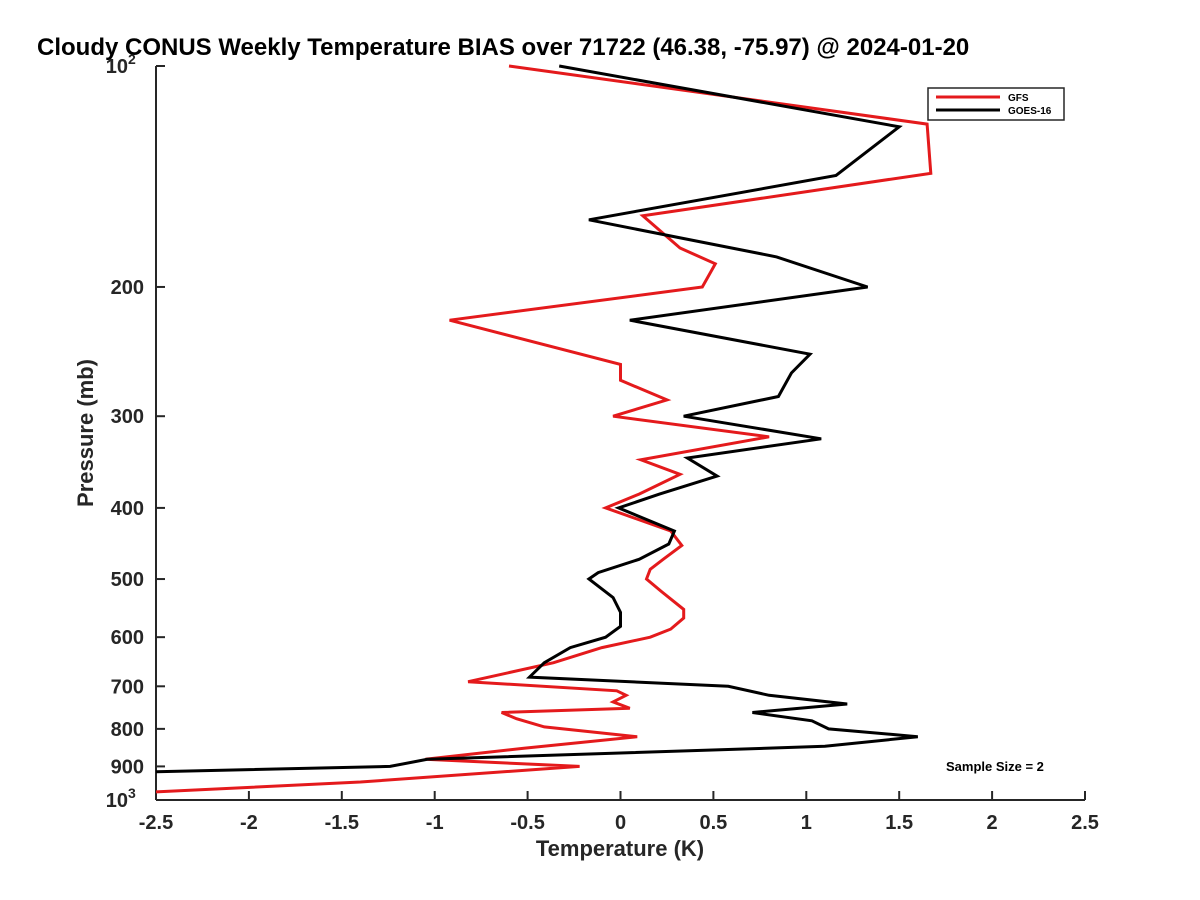 The height and width of the screenshot is (900, 1200). Describe the element at coordinates (620, 848) in the screenshot. I see `x-axis-label: Temperature (K)` at that location.